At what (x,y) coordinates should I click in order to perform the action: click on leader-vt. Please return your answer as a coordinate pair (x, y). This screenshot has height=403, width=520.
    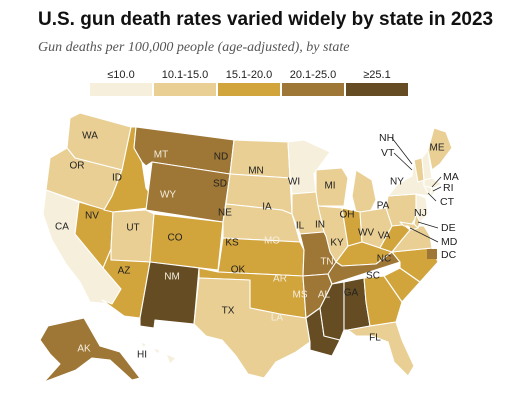
    Looking at the image, I should click on (403, 161).